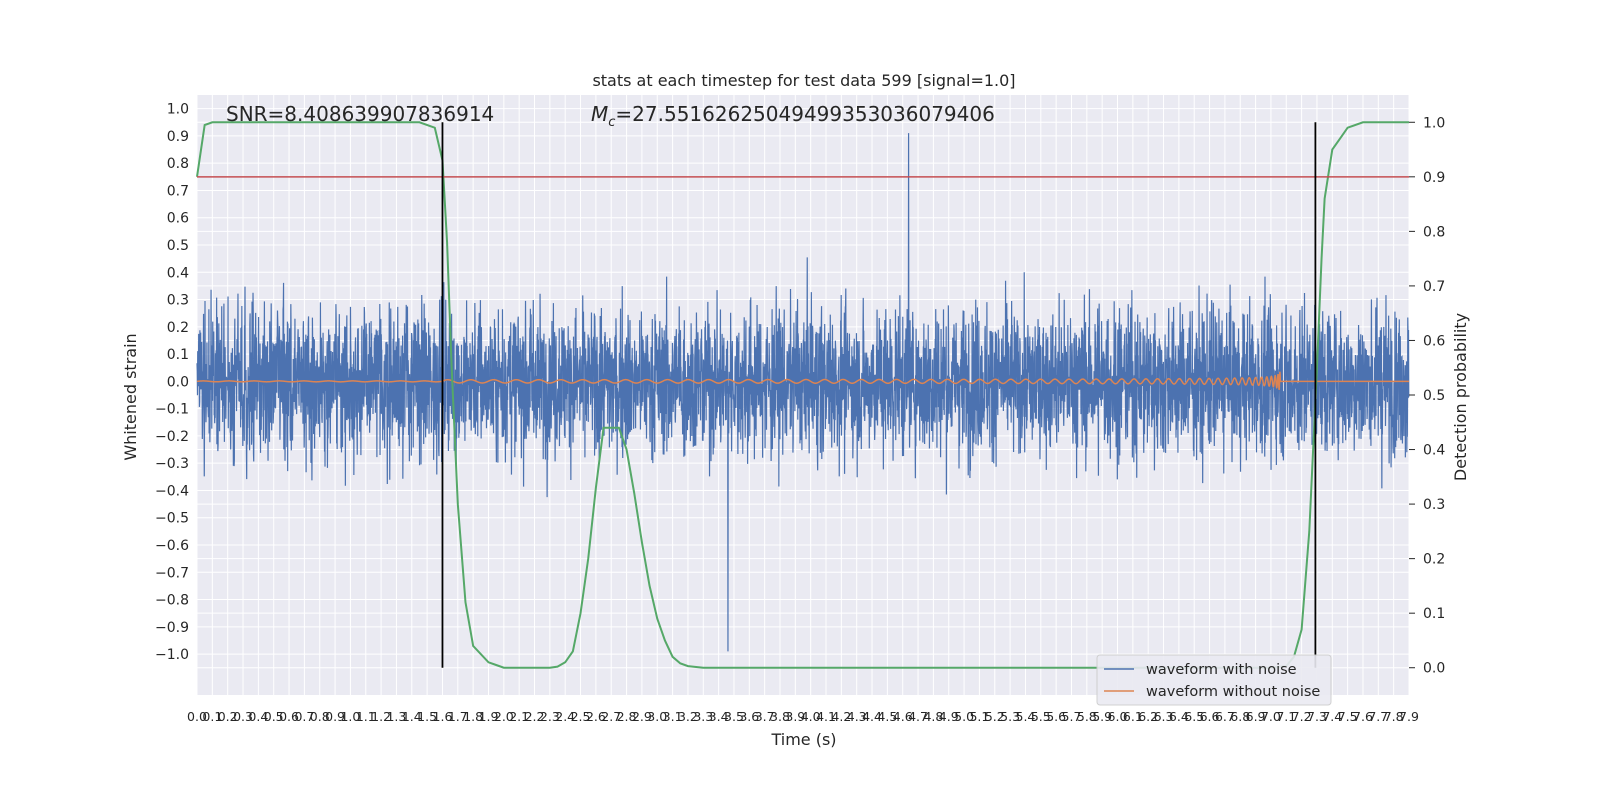 This screenshot has width=1600, height=800. What do you see at coordinates (1056, 716) in the screenshot?
I see `x-tick-label: 5.6` at bounding box center [1056, 716].